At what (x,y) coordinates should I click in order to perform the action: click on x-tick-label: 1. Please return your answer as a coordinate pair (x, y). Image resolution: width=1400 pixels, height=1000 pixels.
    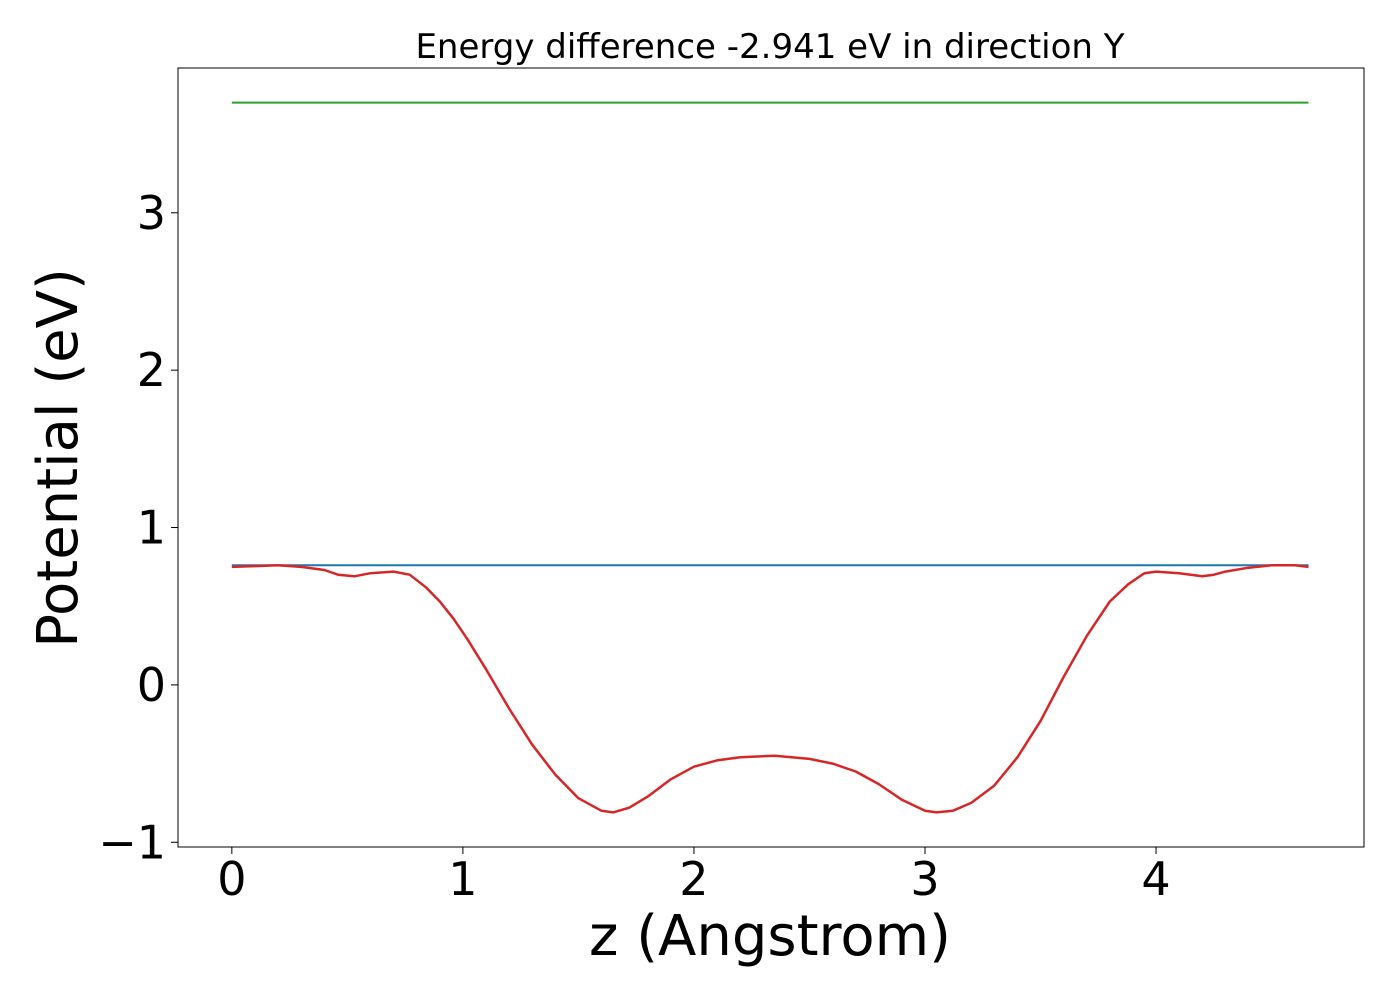
    Looking at the image, I should click on (462, 879).